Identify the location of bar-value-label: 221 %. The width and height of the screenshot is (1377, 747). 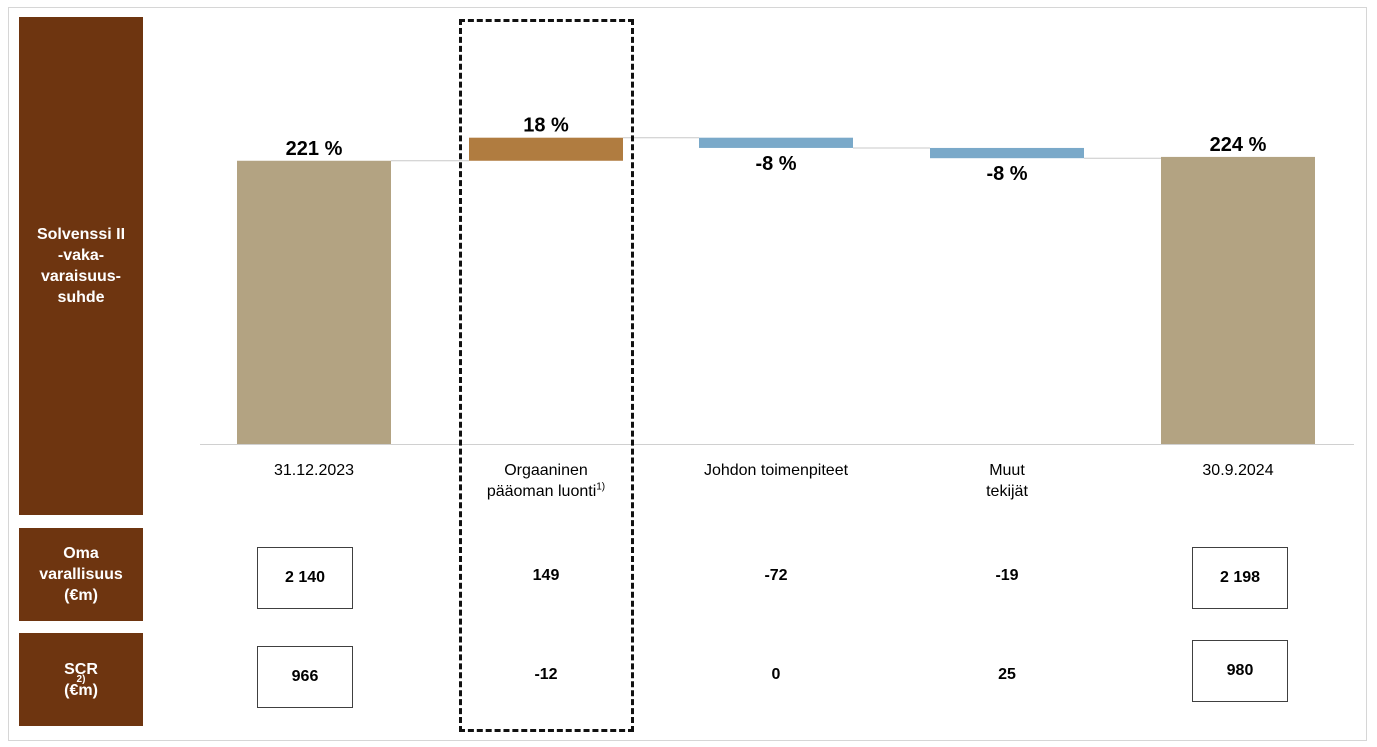
(314, 149).